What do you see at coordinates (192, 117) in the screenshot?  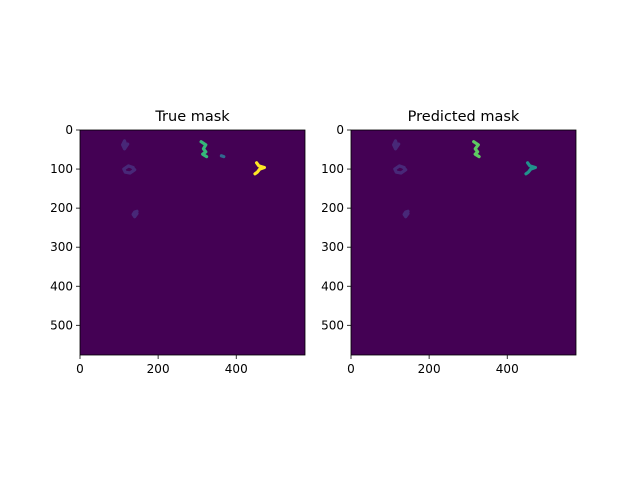 I see `chart-title: True mask` at bounding box center [192, 117].